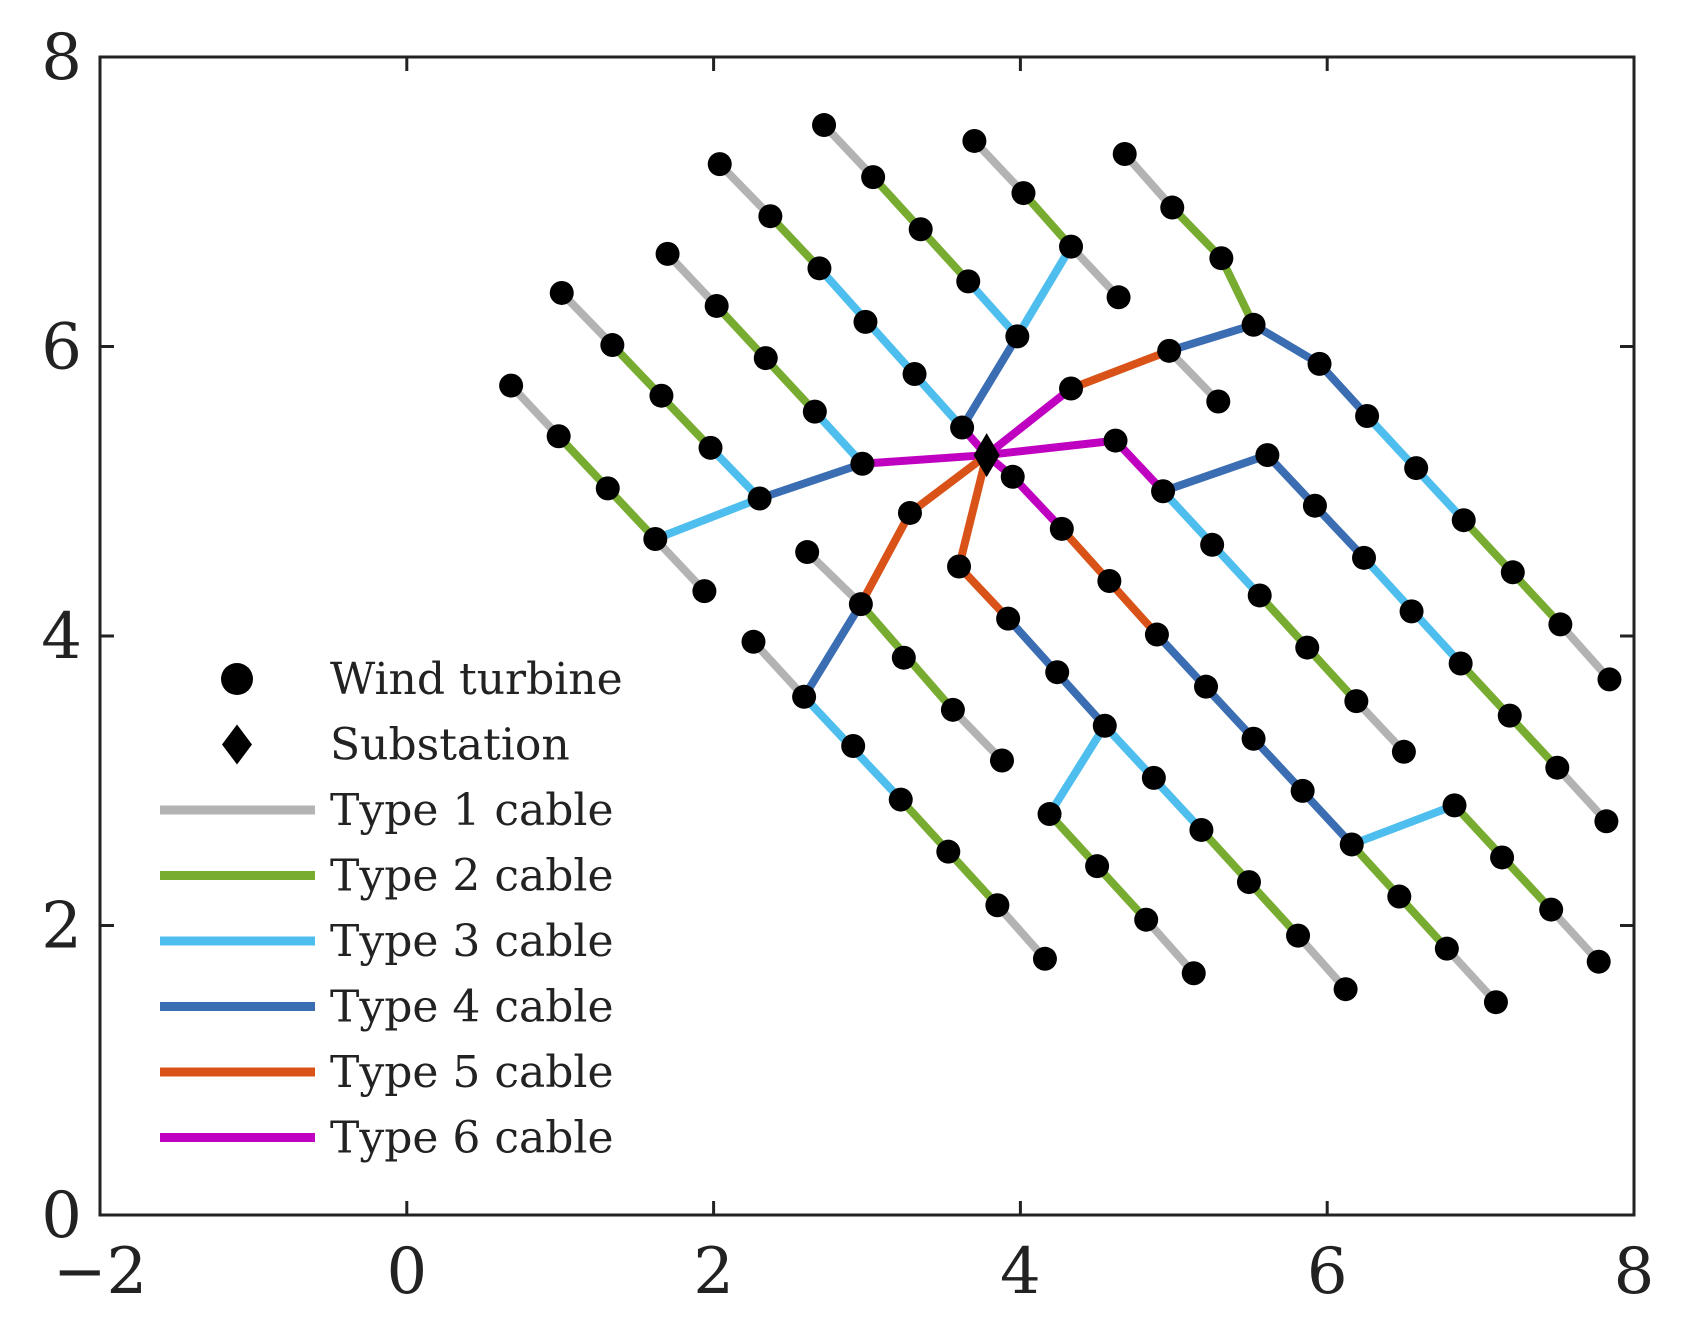  What do you see at coordinates (472, 1072) in the screenshot?
I see `legend-label: Type 5 cable` at bounding box center [472, 1072].